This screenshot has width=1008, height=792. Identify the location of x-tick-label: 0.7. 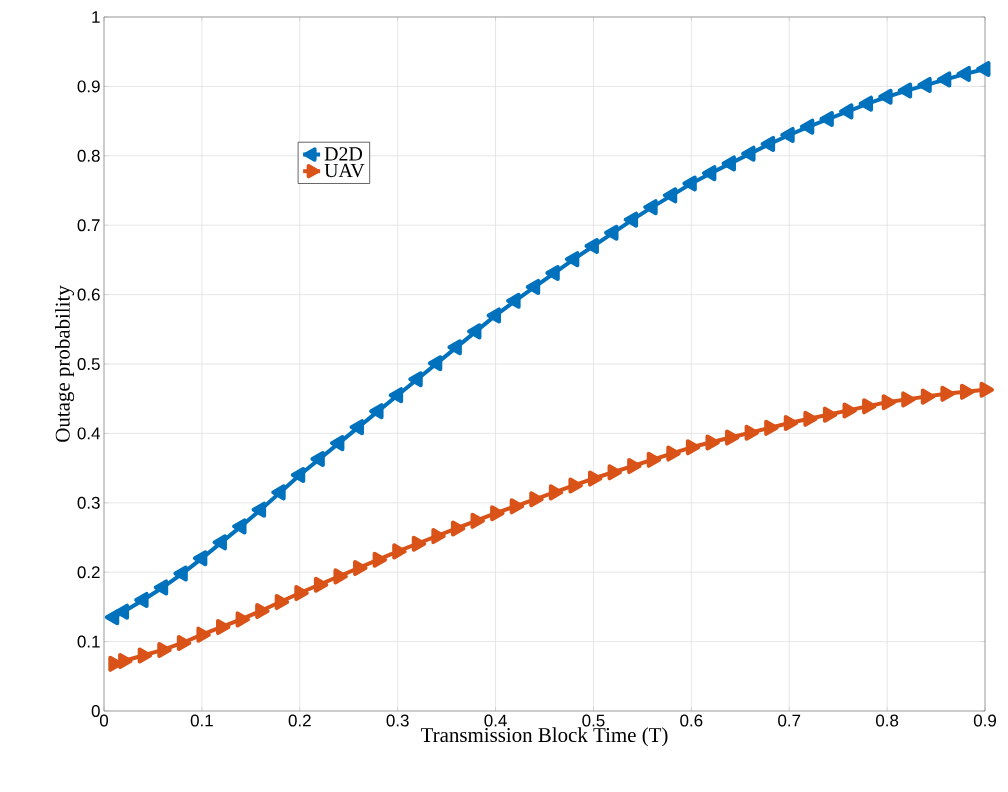
(789, 720).